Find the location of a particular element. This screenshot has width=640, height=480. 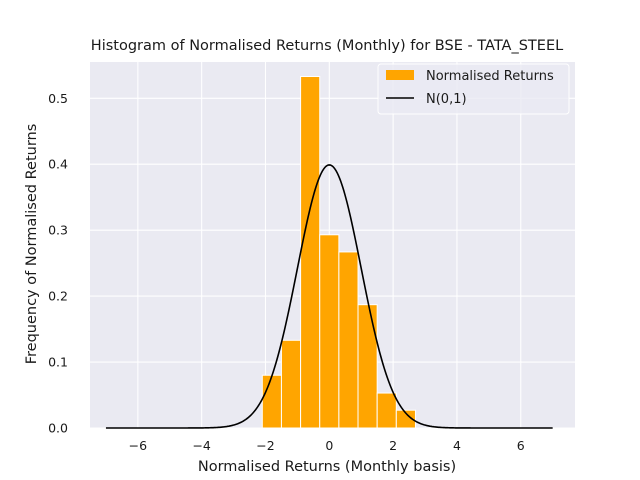

y-tick-label: 0.4 is located at coordinates (58, 164).